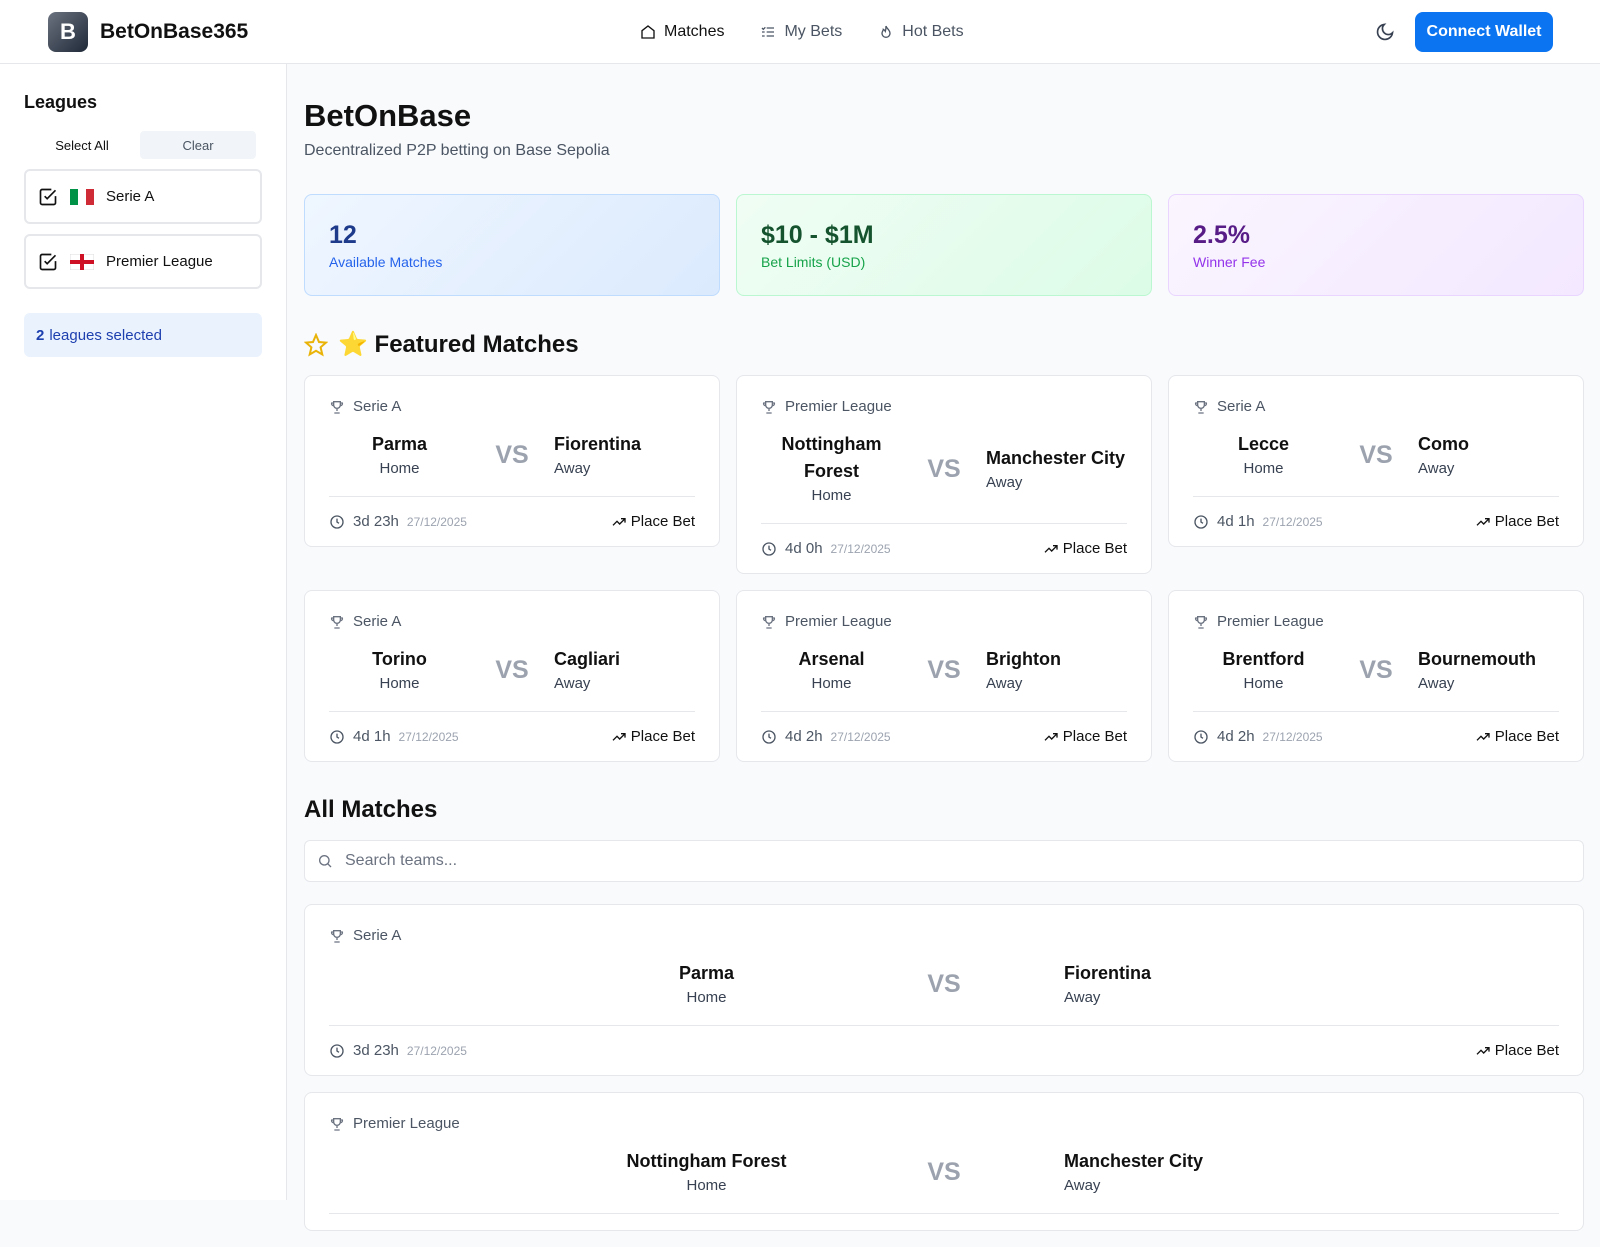  What do you see at coordinates (1488, 455) in the screenshot?
I see `away-team: Como Away` at bounding box center [1488, 455].